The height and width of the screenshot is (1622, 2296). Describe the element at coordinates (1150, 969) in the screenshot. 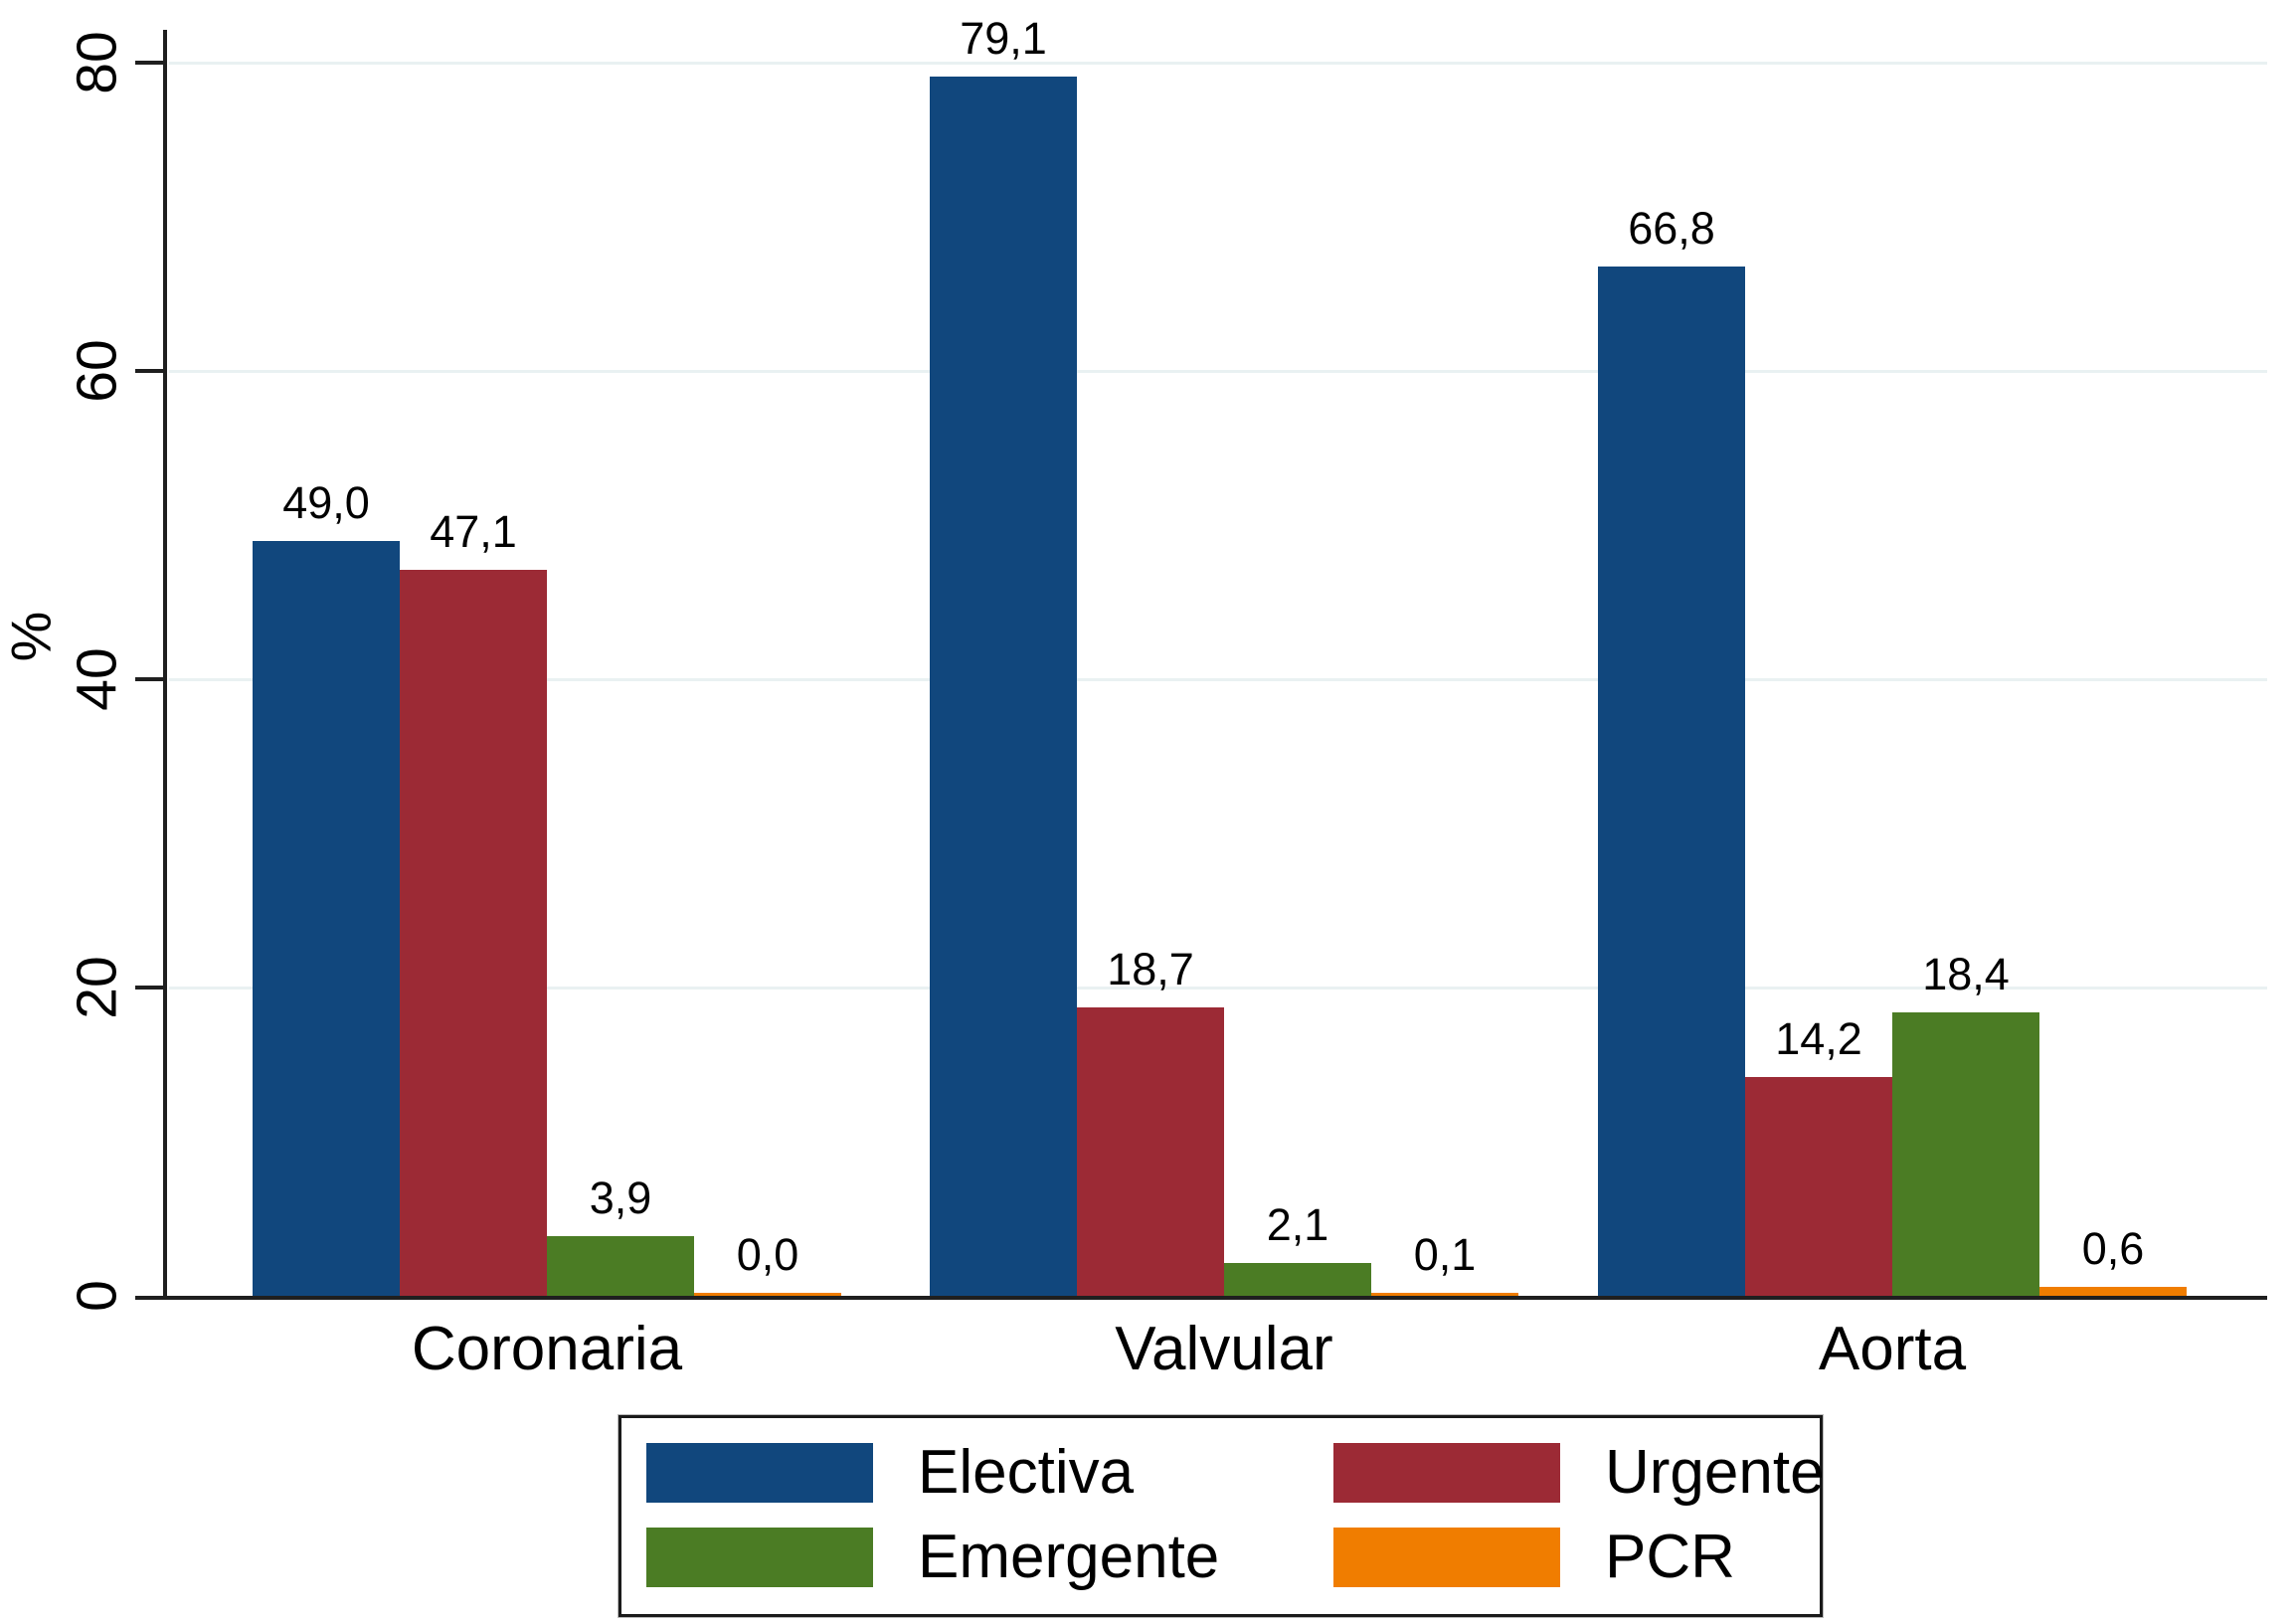

I see `bar-value-urgente-valvular: 18,7` at that location.